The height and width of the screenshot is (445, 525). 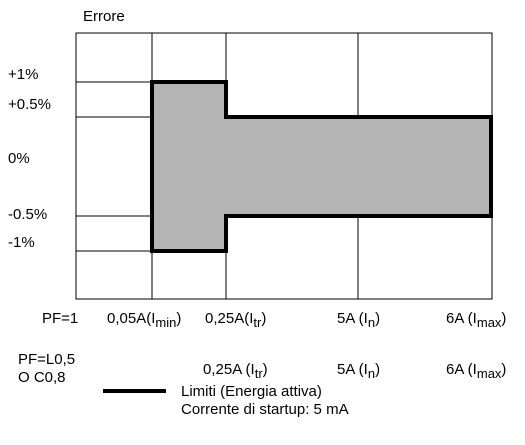 What do you see at coordinates (19, 158) in the screenshot?
I see `y-label-zero: 0%` at bounding box center [19, 158].